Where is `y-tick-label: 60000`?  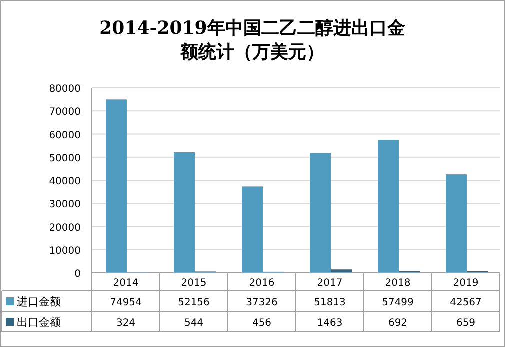 y-tick-label: 60000 is located at coordinates (65, 136).